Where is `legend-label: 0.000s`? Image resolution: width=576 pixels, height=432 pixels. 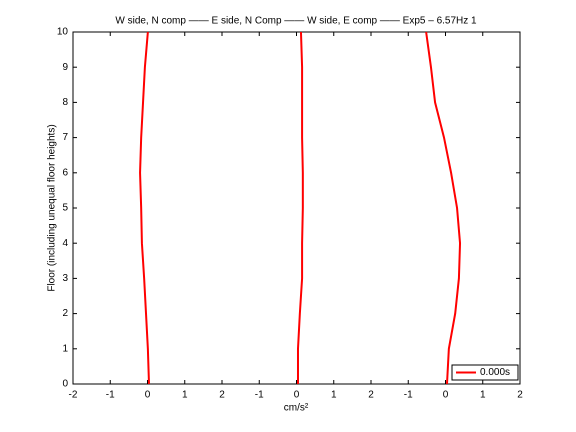 legend-label: 0.000s is located at coordinates (495, 372).